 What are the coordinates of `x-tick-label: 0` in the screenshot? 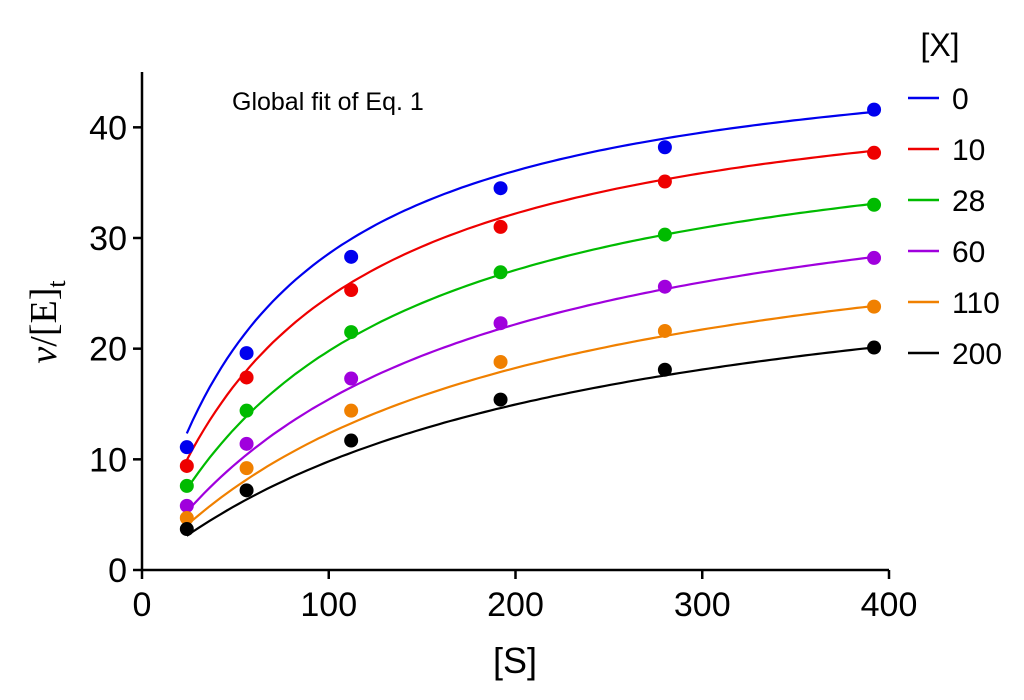 It's located at (142, 605).